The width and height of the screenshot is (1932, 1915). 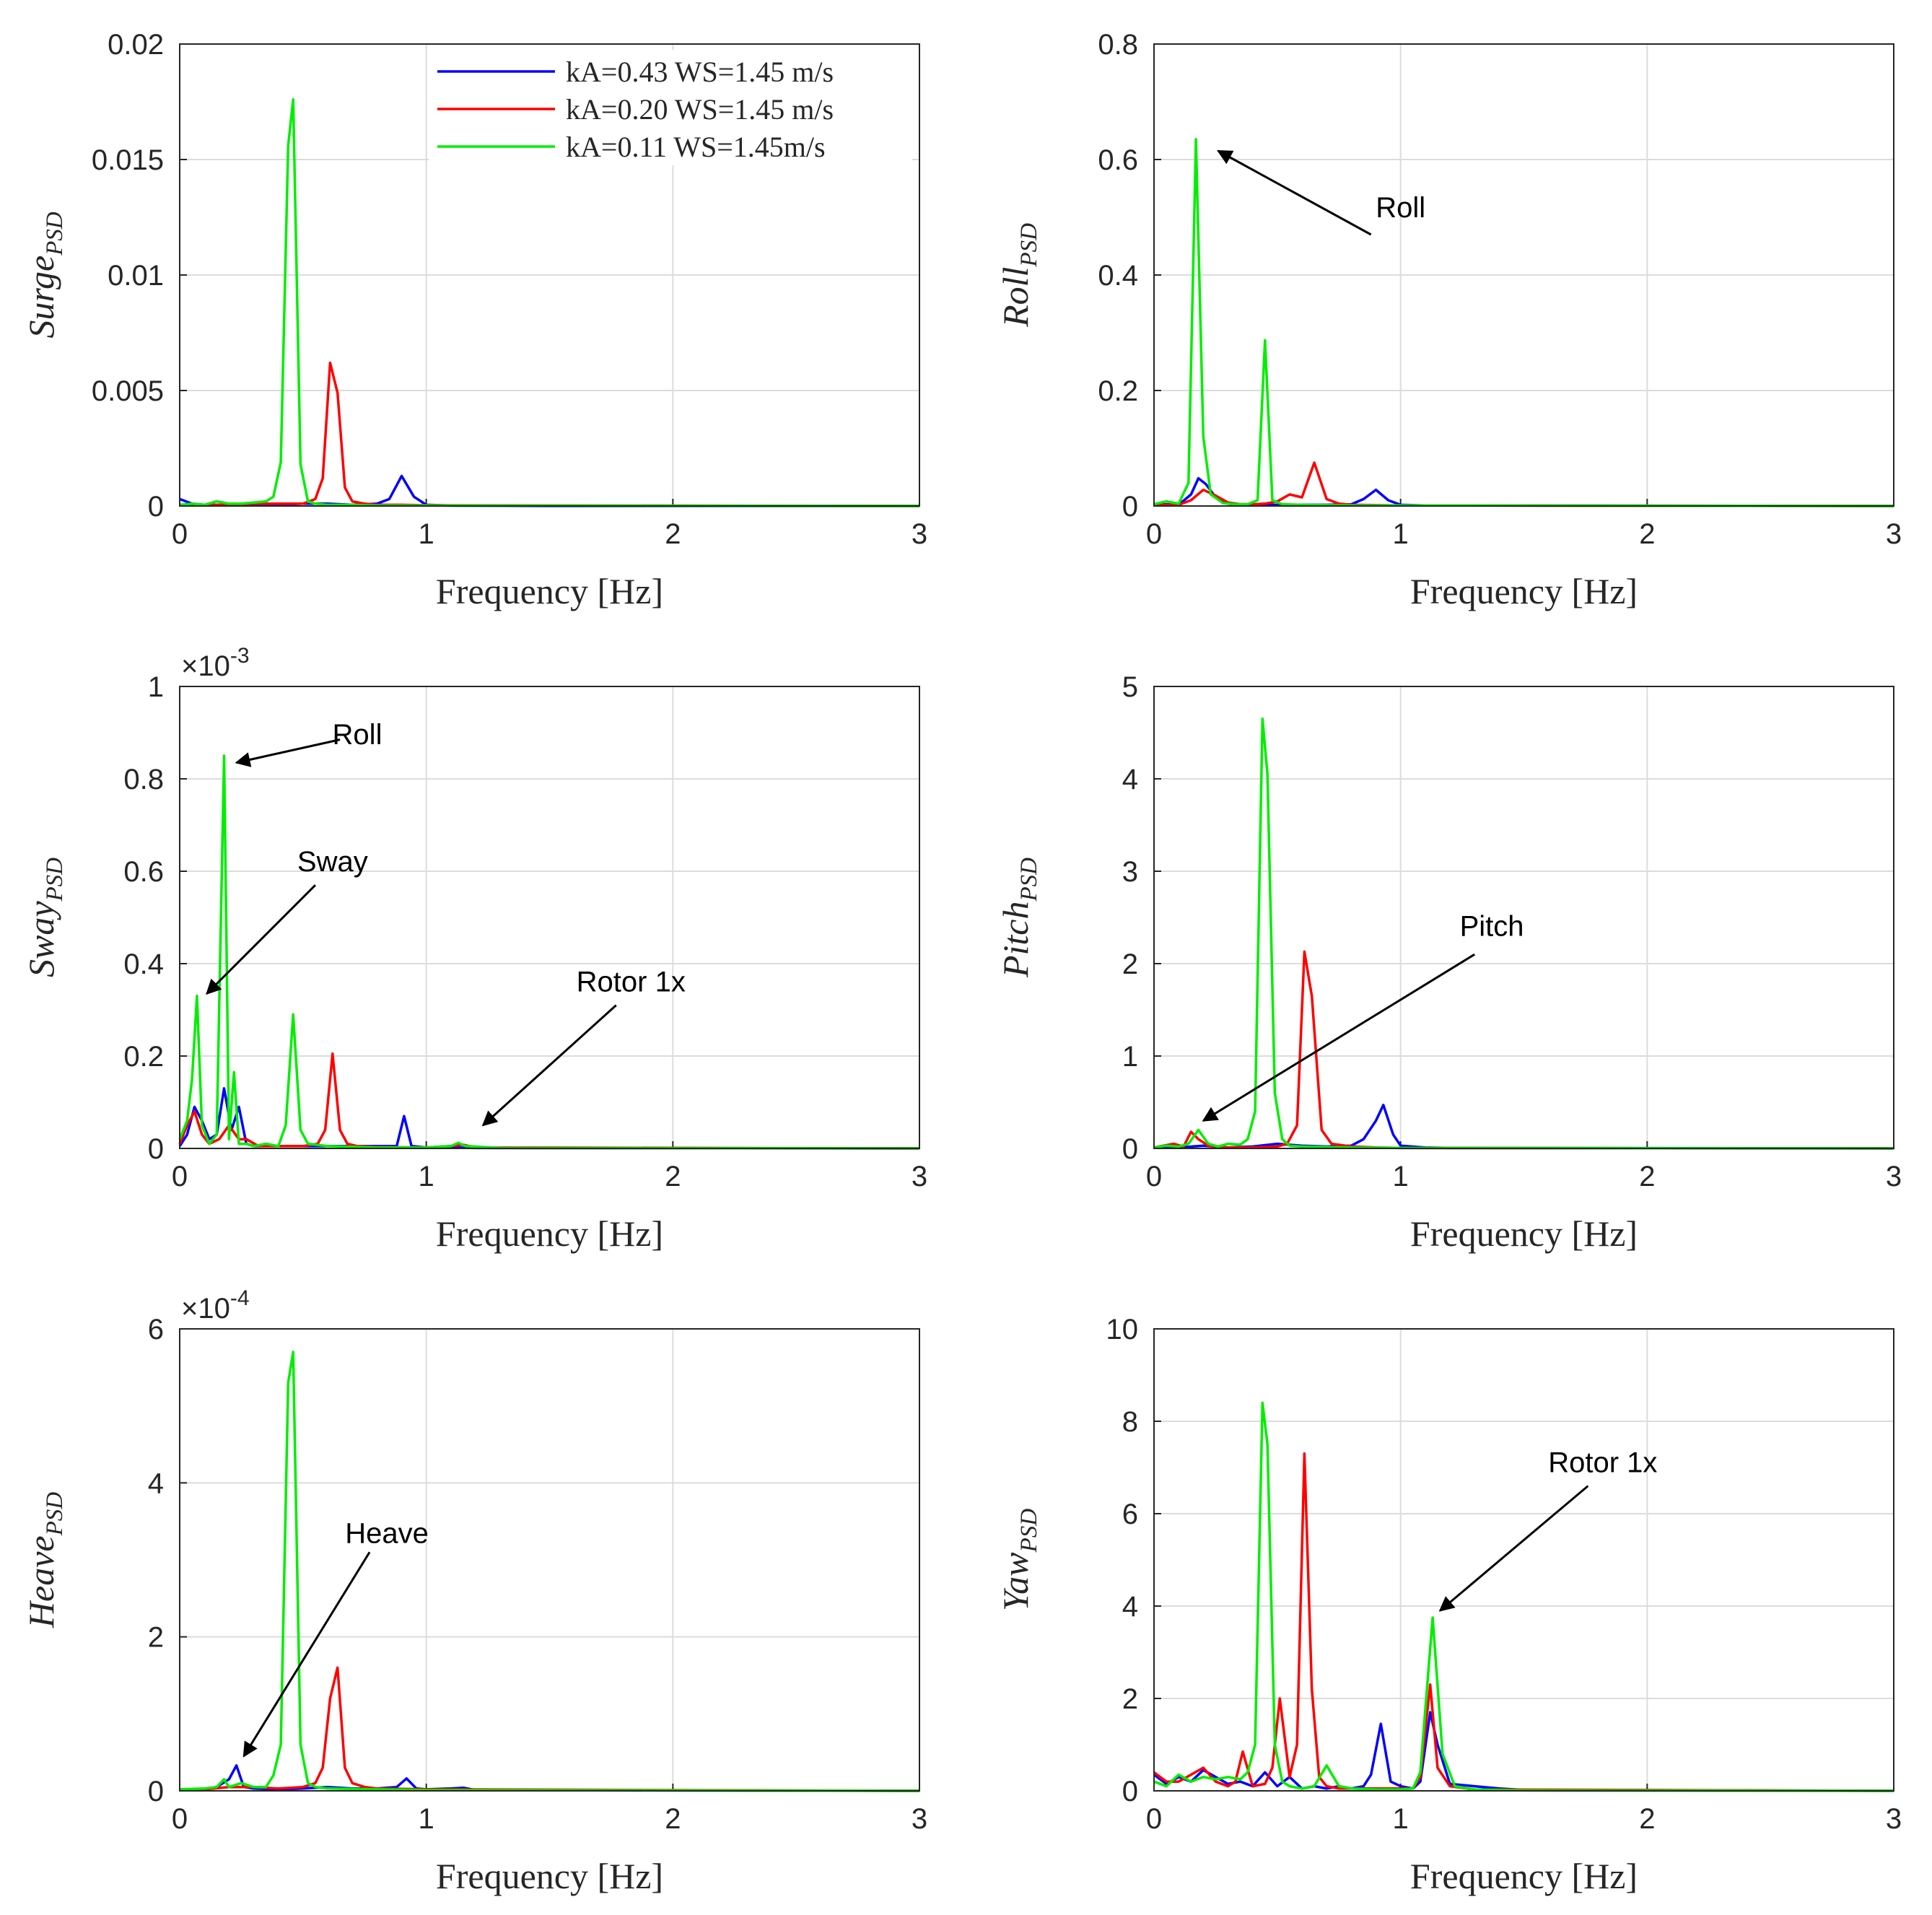 What do you see at coordinates (1154, 1177) in the screenshot?
I see `pitch-x-tick-label: 0` at bounding box center [1154, 1177].